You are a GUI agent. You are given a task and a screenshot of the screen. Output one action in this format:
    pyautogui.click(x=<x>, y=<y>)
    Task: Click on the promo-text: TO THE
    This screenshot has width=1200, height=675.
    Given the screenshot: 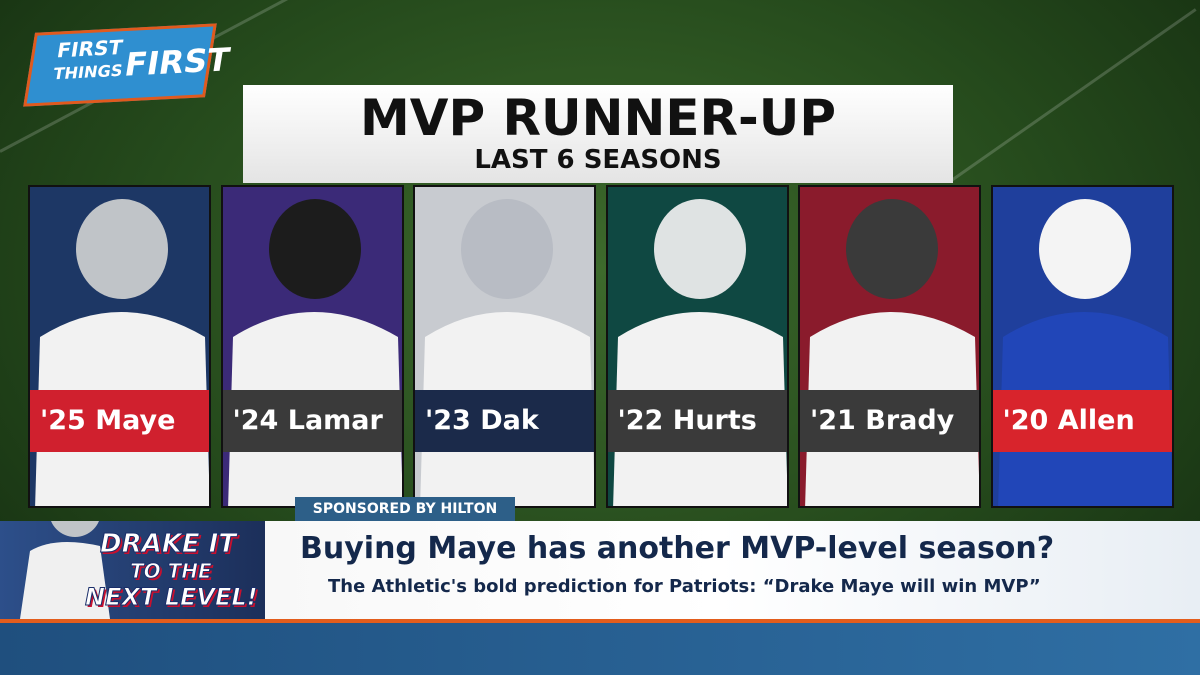 What is the action you would take?
    pyautogui.click(x=171, y=571)
    